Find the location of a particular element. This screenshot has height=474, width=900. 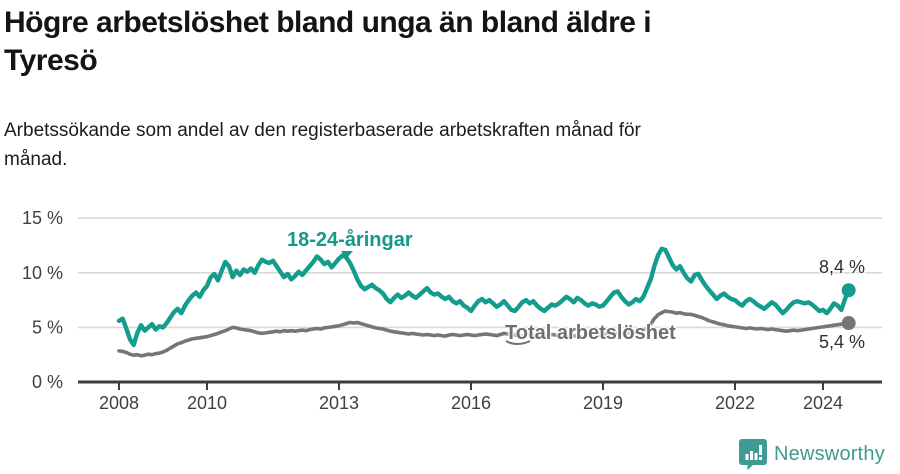

end-value-label-youth: 8,4 % is located at coordinates (841, 267).